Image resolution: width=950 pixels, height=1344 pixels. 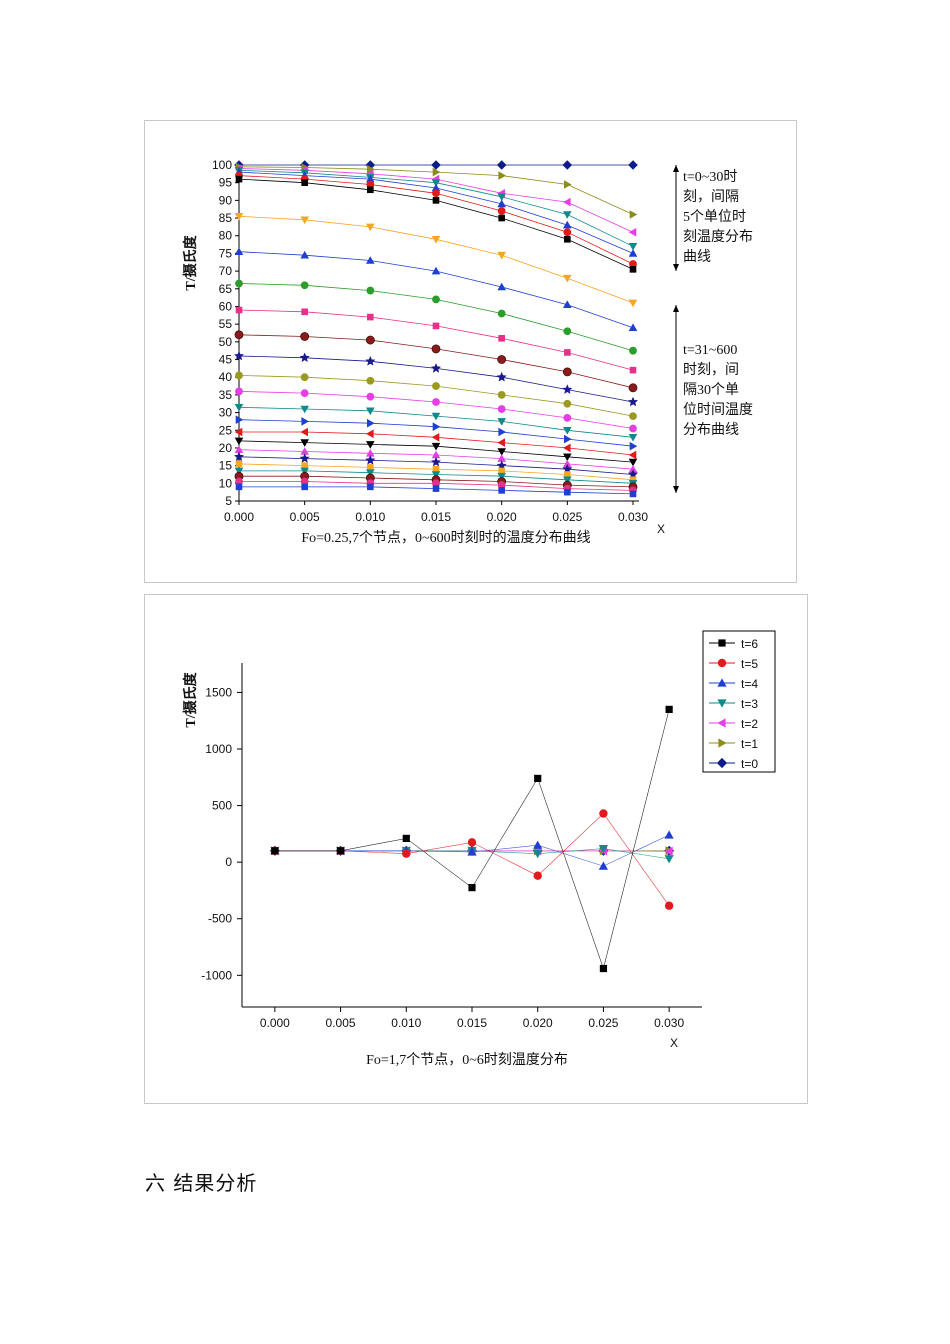 I want to click on y-tick-label: 55, so click(x=226, y=324).